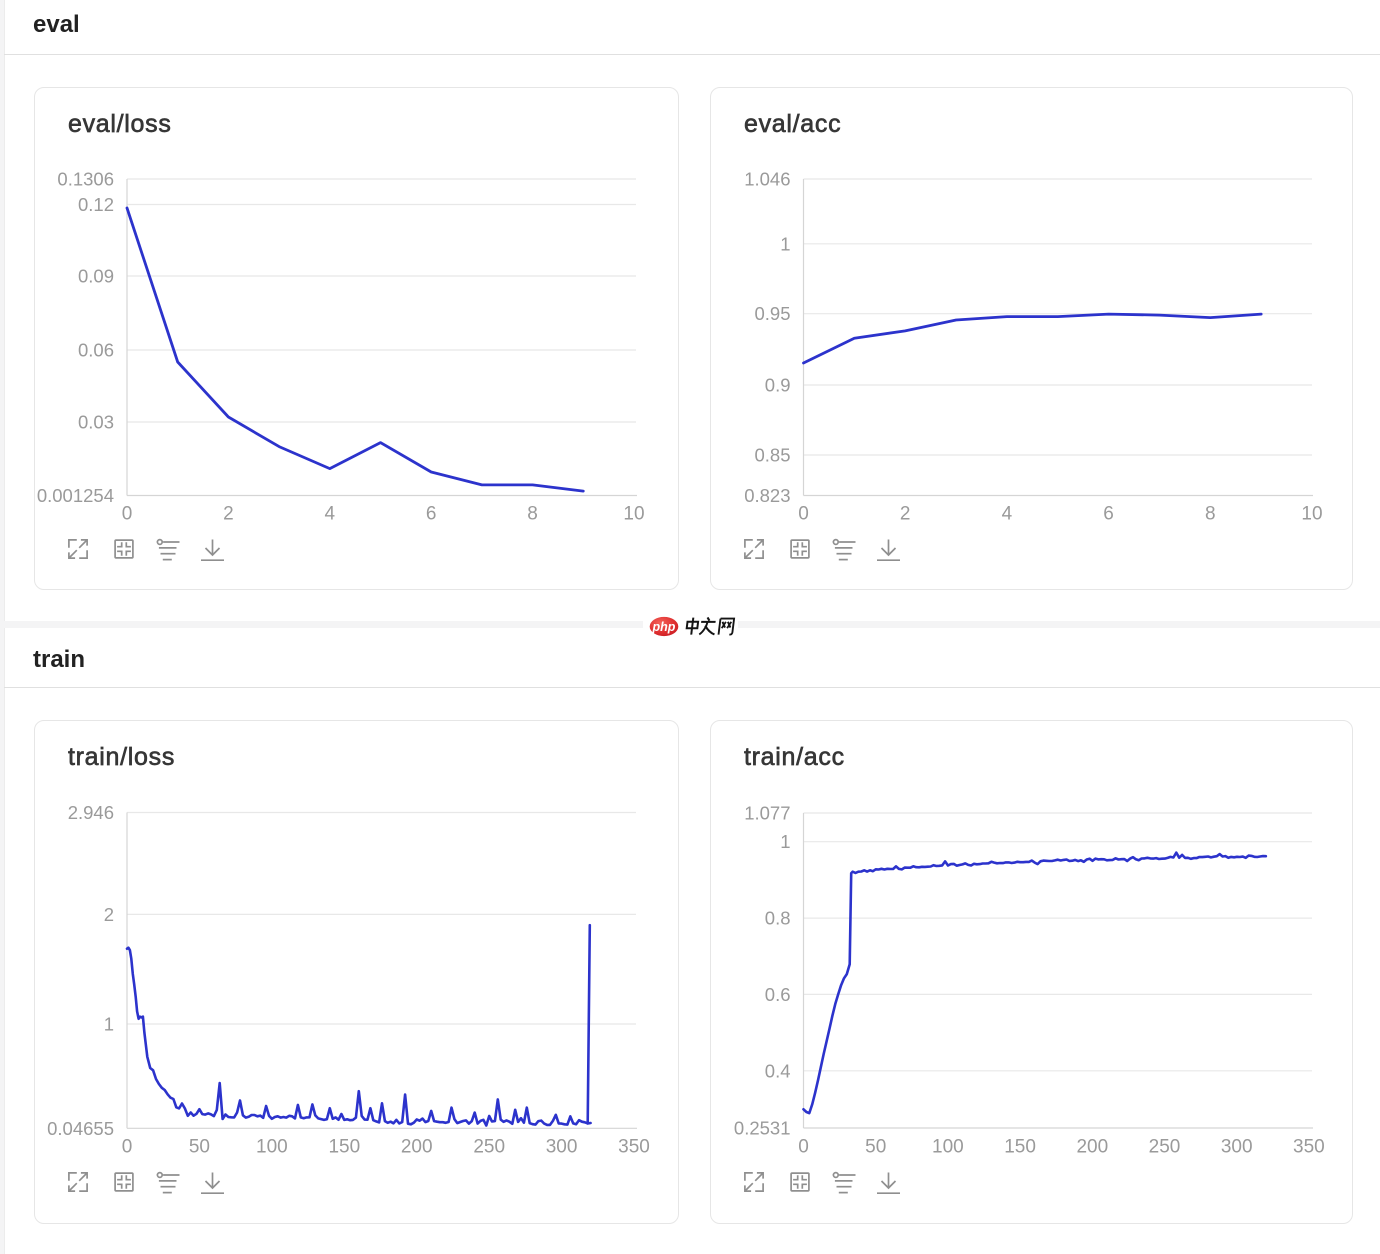  I want to click on svg-text: php, so click(664, 627).